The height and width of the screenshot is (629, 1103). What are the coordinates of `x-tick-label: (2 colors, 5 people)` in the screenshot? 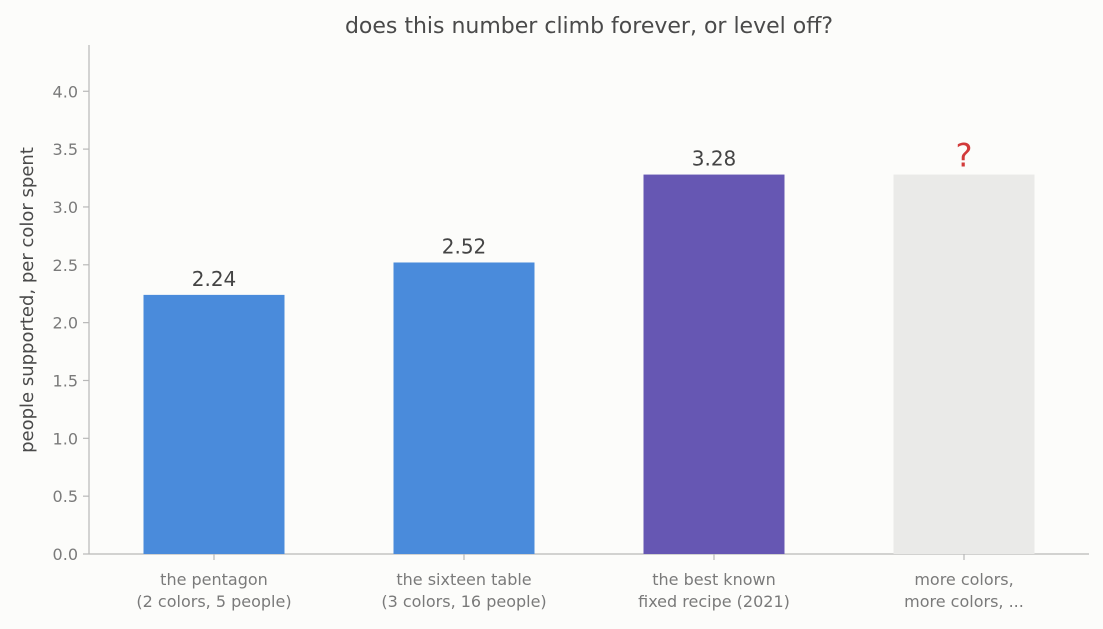 It's located at (213, 601).